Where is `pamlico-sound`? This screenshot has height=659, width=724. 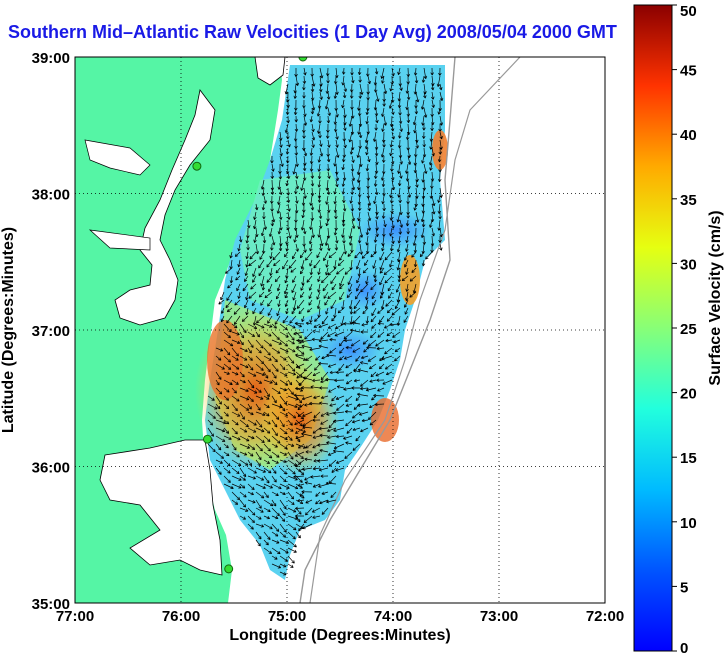
pamlico-sound is located at coordinates (161, 507).